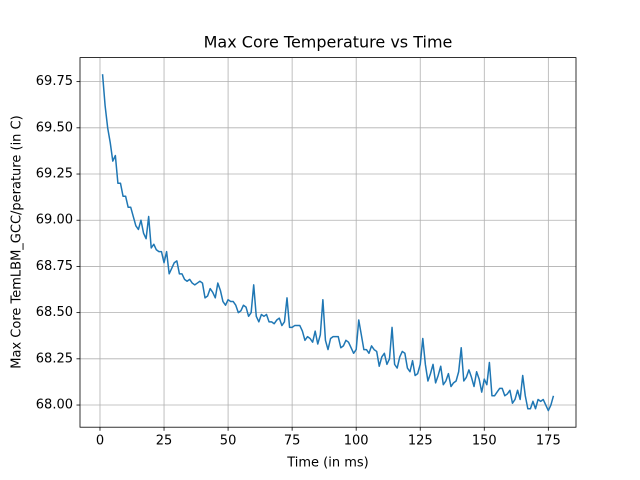 This screenshot has width=640, height=480. What do you see at coordinates (54, 266) in the screenshot?
I see `y-tick-label: 68.75` at bounding box center [54, 266].